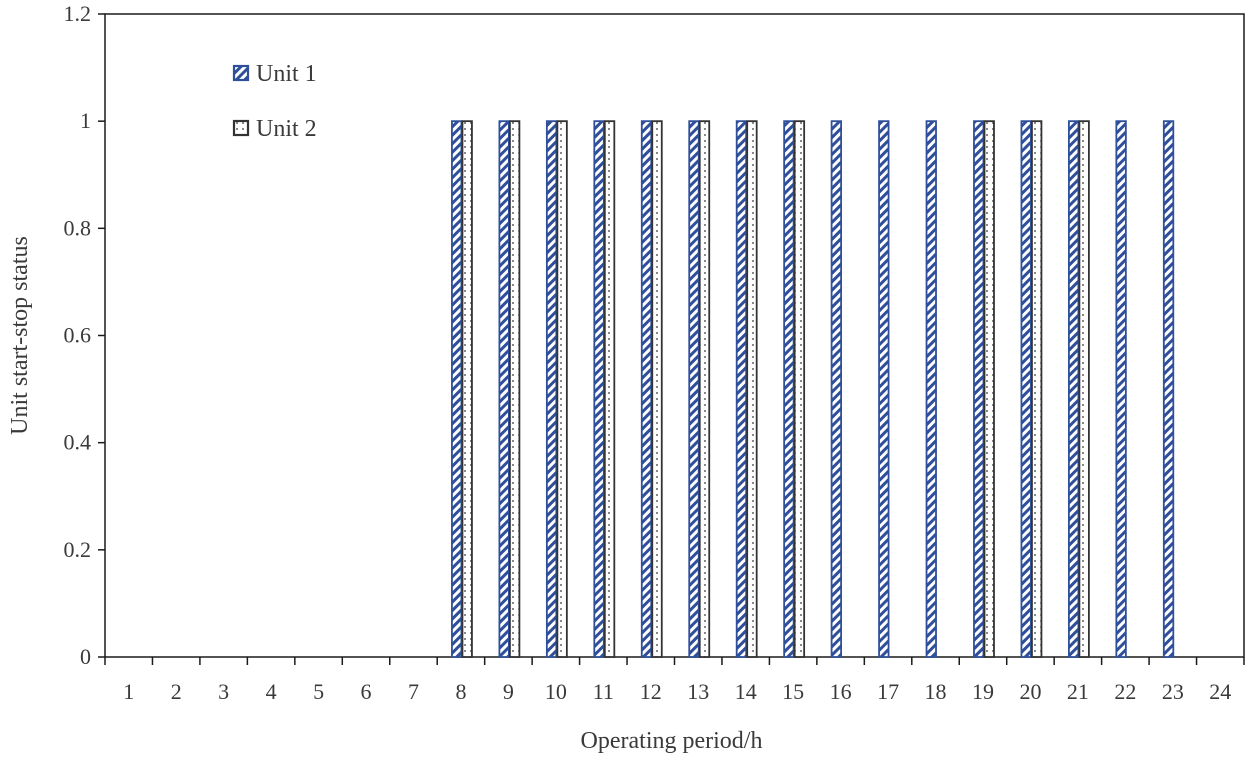 This screenshot has width=1250, height=765. What do you see at coordinates (936, 691) in the screenshot?
I see `x-tick-label: 18` at bounding box center [936, 691].